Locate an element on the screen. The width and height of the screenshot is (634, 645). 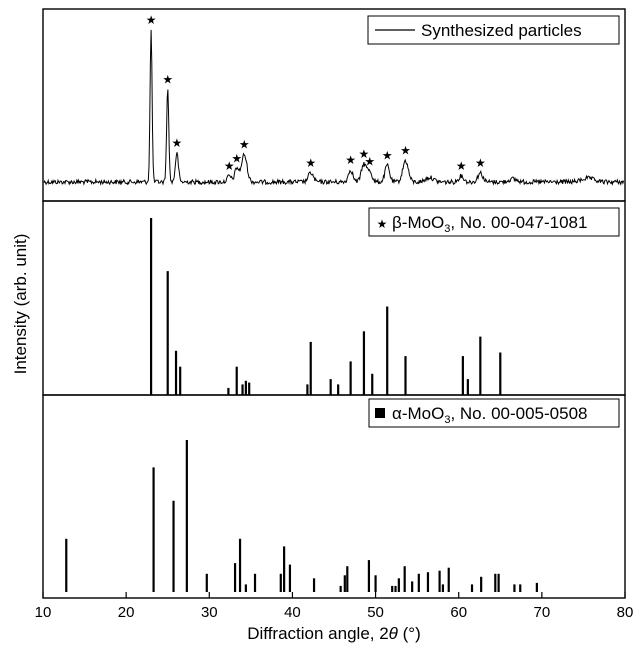
legend-label: α-MoO3, No. 00-005-0508 is located at coordinates (490, 415).